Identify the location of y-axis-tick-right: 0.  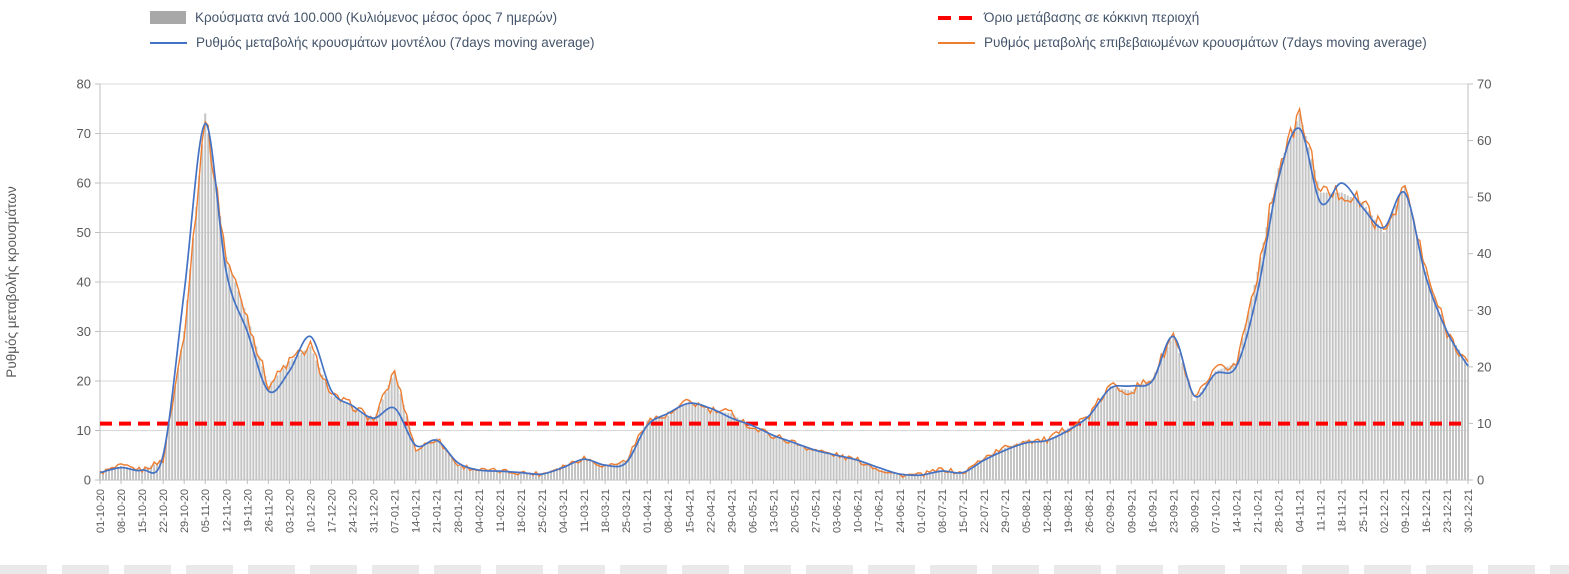
(1480, 480).